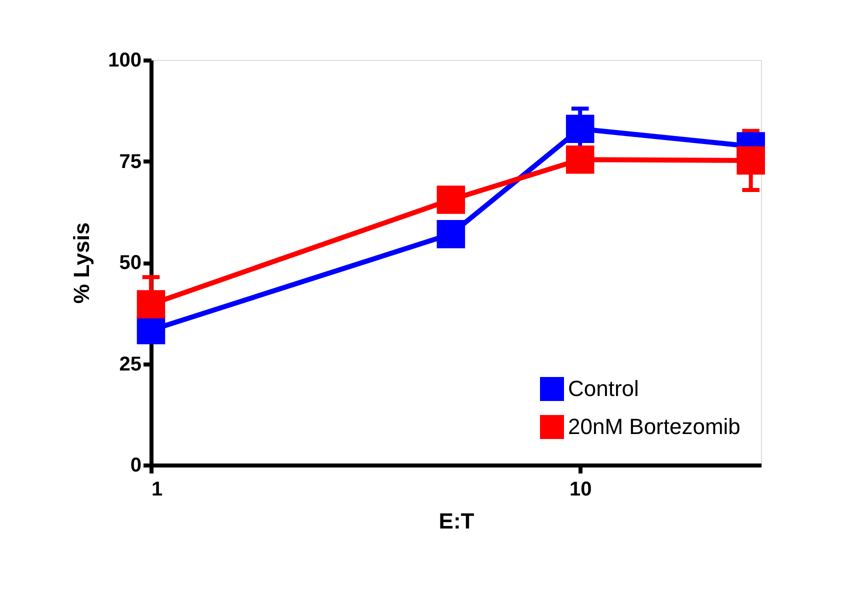  Describe the element at coordinates (130, 161) in the screenshot. I see `y-tick-label: 75` at that location.